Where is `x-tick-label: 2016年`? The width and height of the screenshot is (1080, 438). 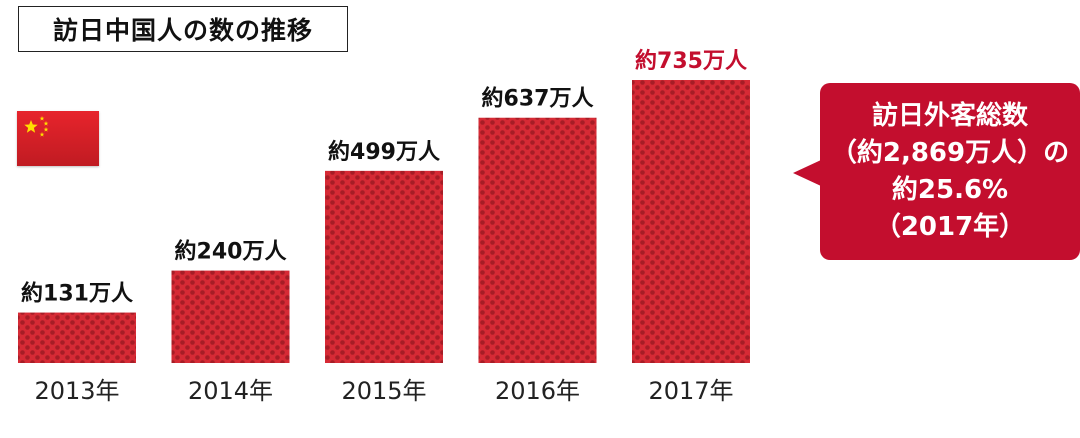 x-tick-label: 2016年 is located at coordinates (537, 391).